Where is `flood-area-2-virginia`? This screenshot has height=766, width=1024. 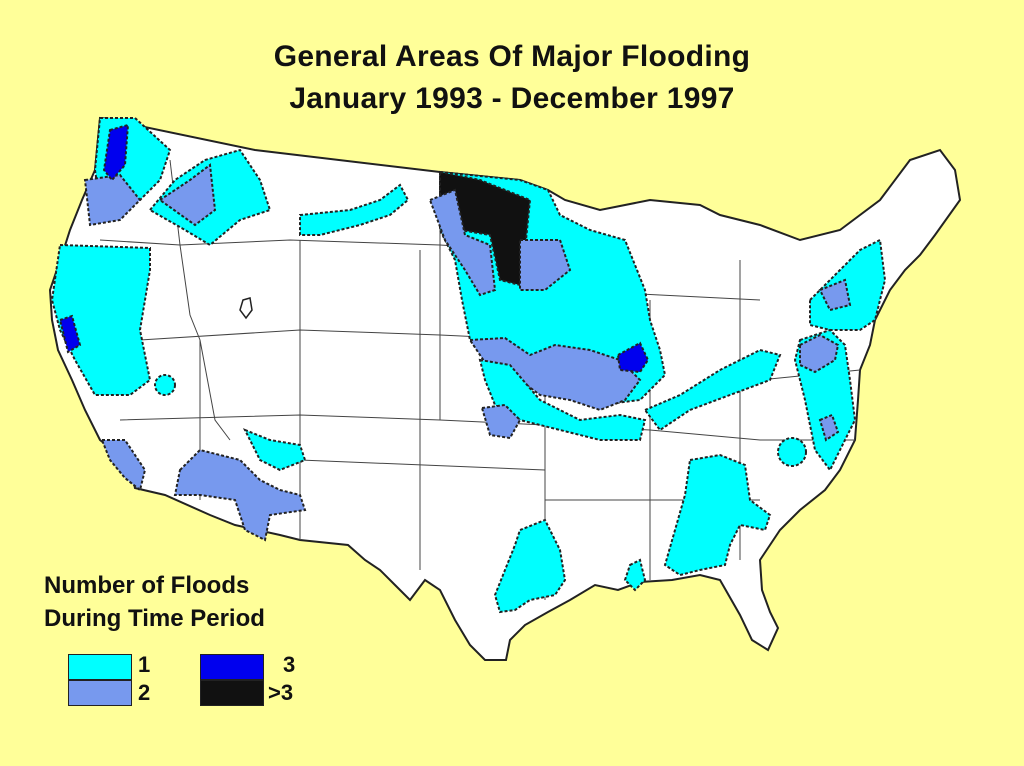
flood-area-2-virginia is located at coordinates (829, 427).